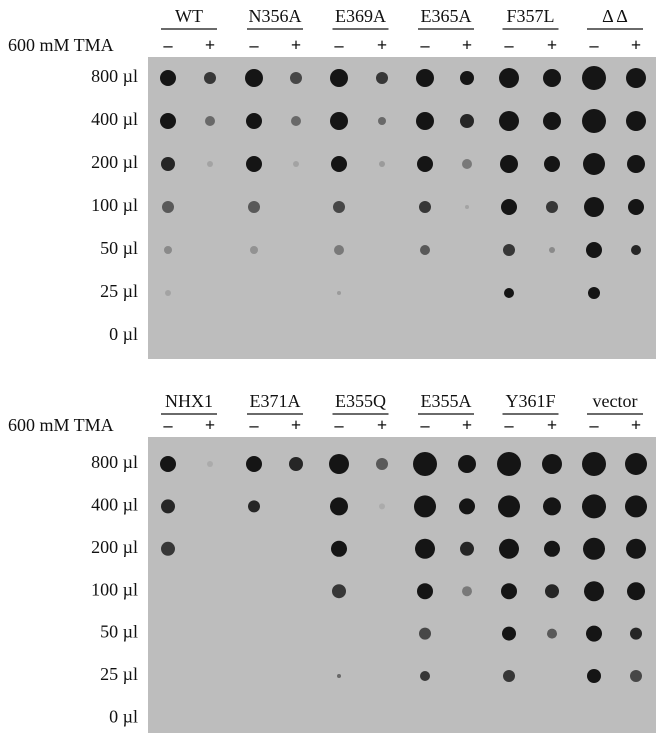  Describe the element at coordinates (530, 16) in the screenshot. I see `strain-label: F357L` at that location.